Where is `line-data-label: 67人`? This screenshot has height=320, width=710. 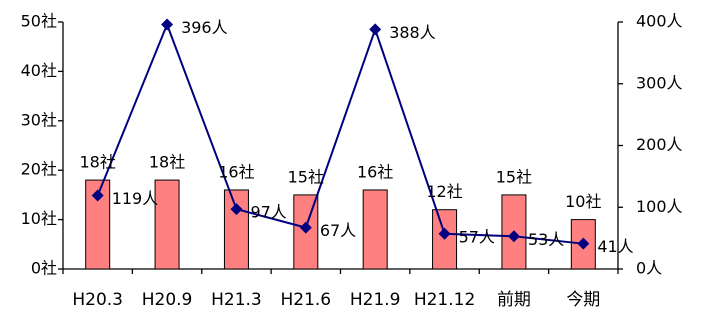 line-data-label: 67人 is located at coordinates (338, 230).